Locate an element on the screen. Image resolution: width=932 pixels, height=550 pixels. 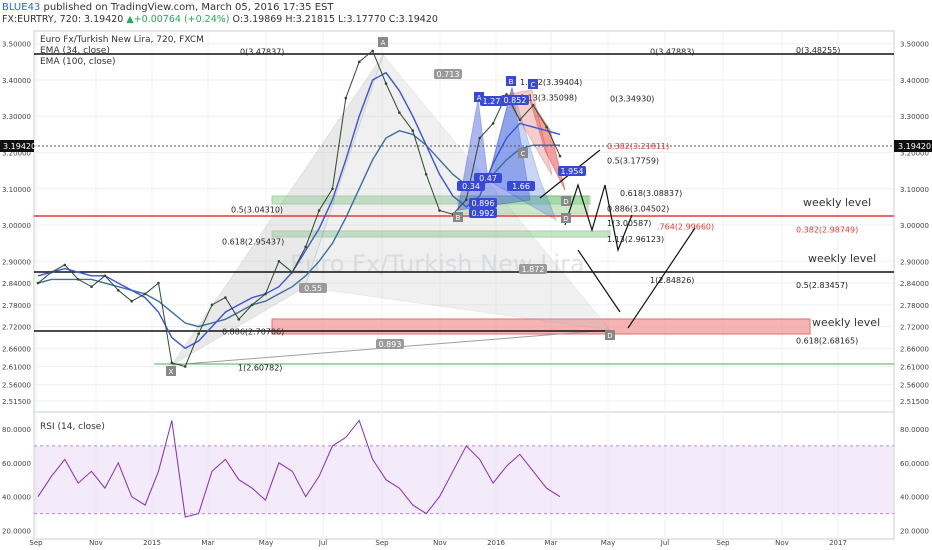
price-badge-left-text: 3.19420 is located at coordinates (19, 146).